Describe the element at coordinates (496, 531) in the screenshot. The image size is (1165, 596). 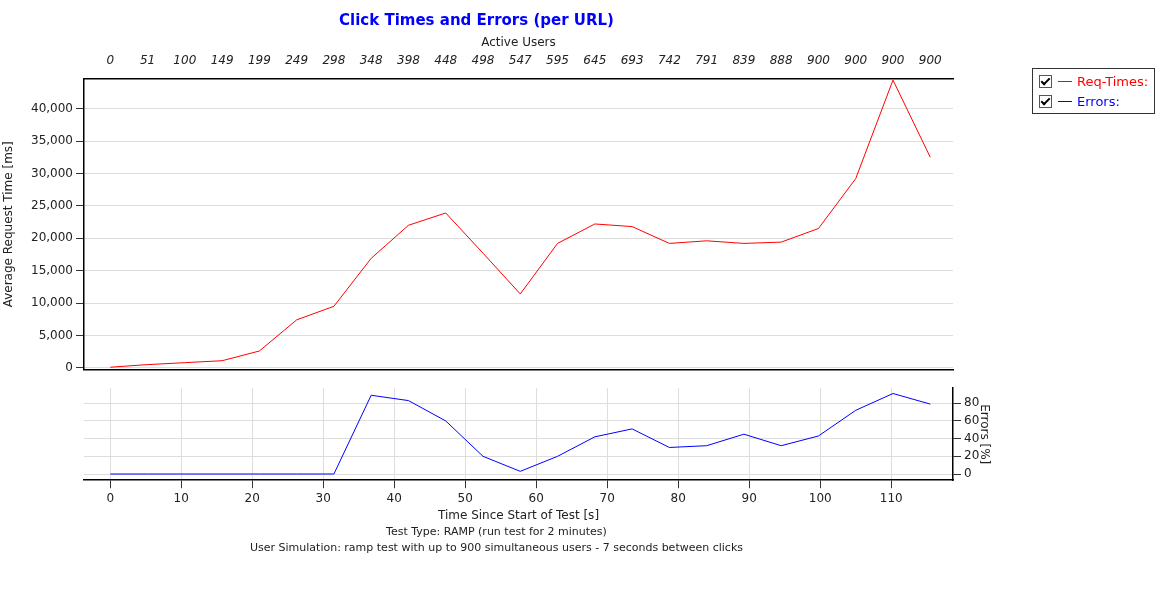
I see `text: Test Type: RAMP (run test for 2 minutes)` at that location.